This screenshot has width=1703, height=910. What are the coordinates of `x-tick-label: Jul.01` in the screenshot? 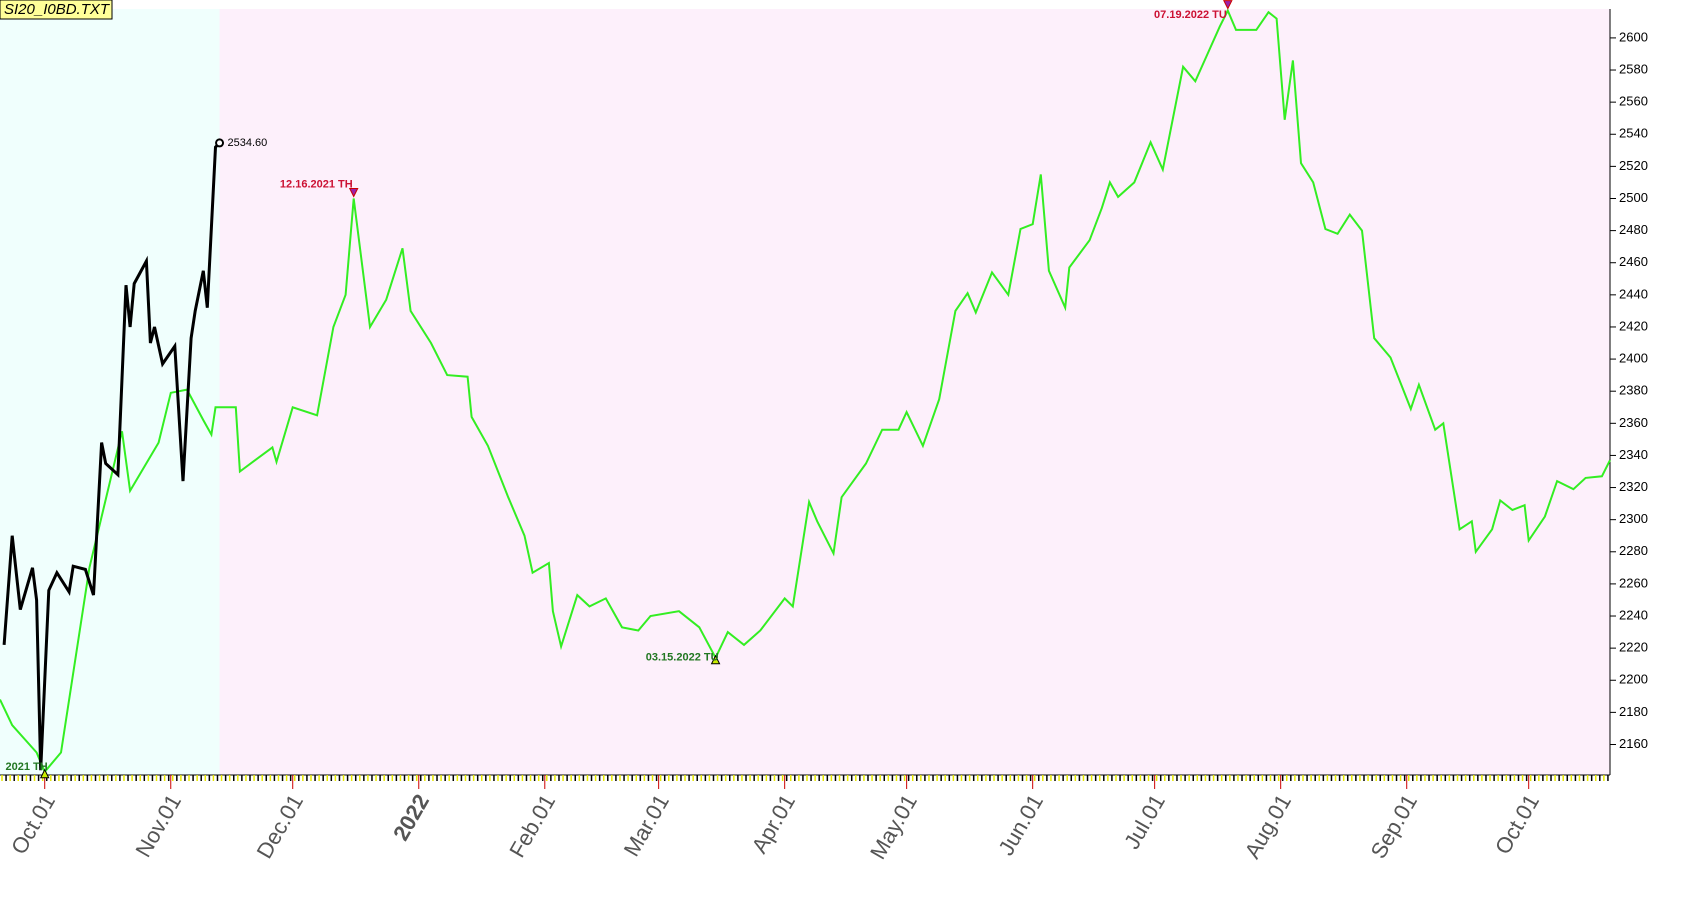 It's located at (1144, 821).